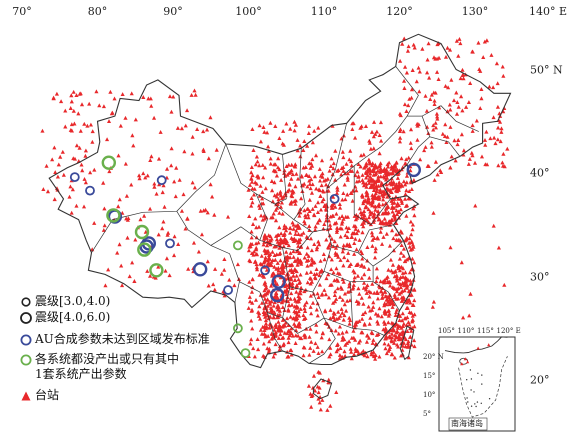 Image resolution: width=568 pixels, height=438 pixels. I want to click on inset-title-box, so click(468, 424).